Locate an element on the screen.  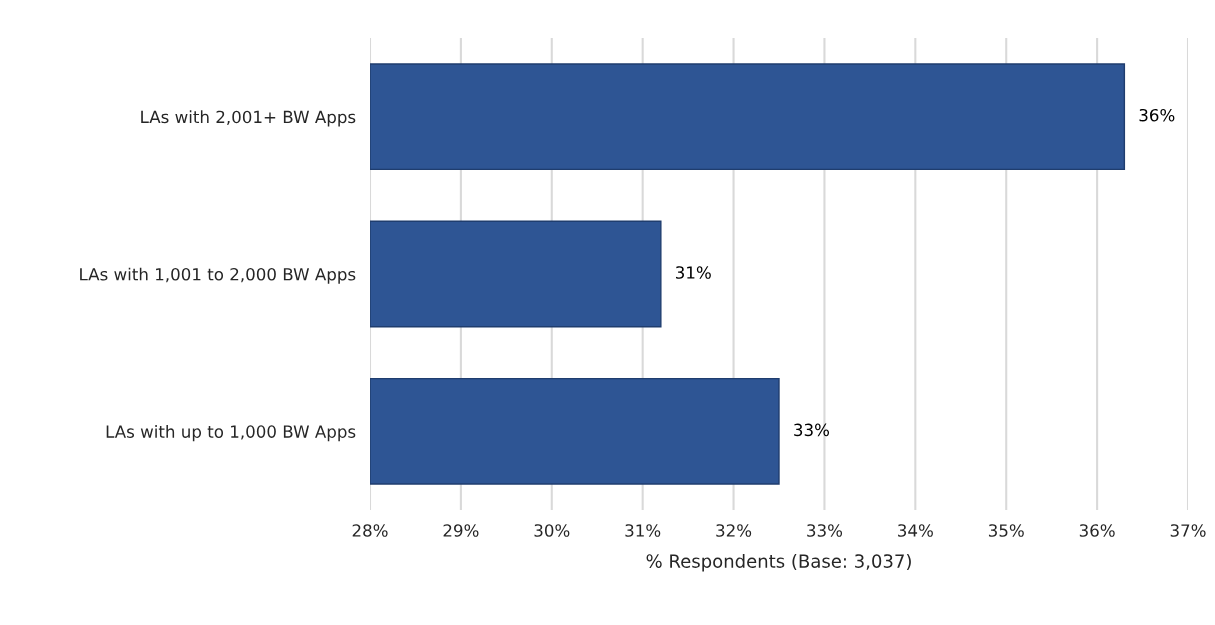
x-tick-label: 31% is located at coordinates (643, 530).